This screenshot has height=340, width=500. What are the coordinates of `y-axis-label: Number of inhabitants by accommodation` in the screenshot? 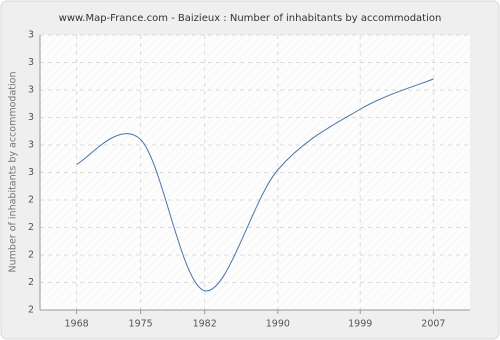 It's located at (13, 172).